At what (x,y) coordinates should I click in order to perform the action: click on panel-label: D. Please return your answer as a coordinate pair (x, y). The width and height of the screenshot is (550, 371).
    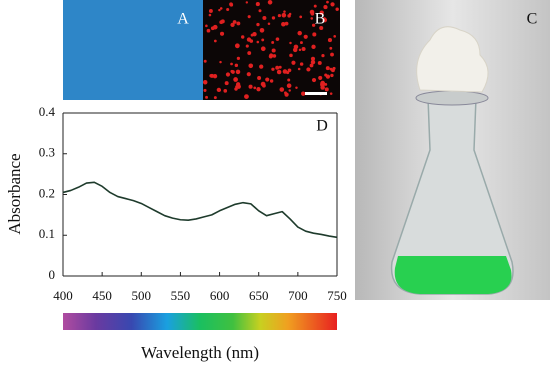
    Looking at the image, I should click on (322, 126).